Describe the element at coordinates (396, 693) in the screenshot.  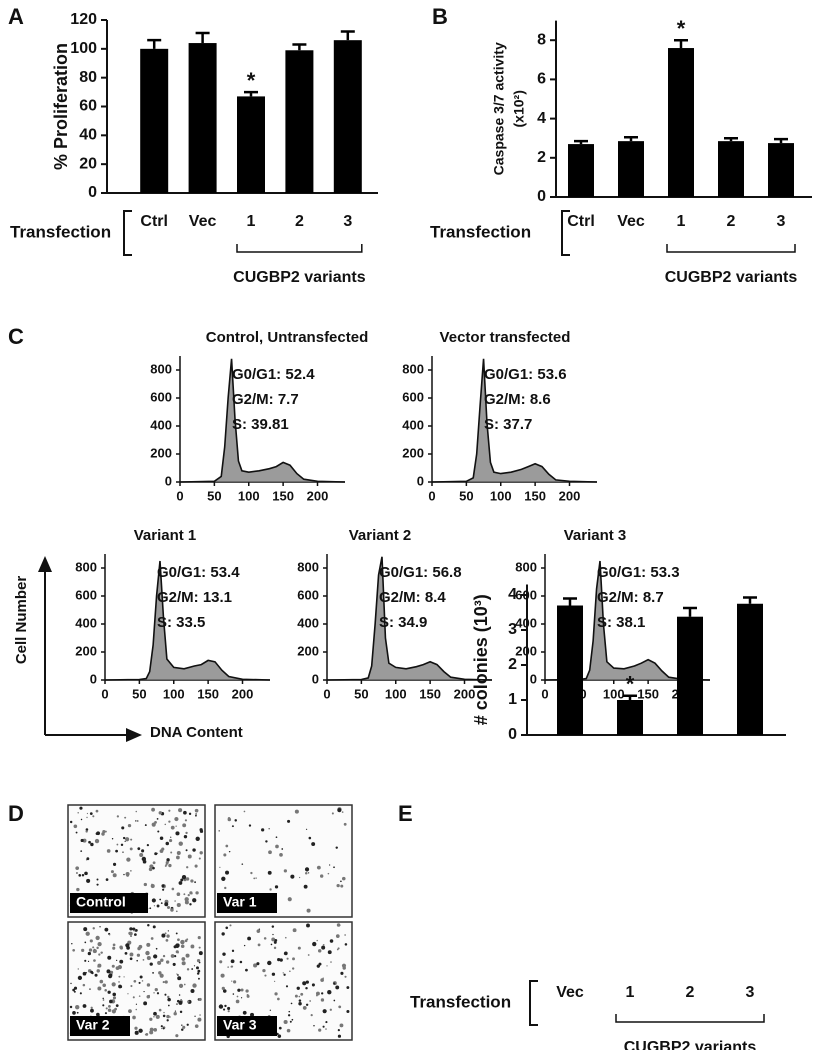
I see `x-tick-label: 100` at that location.